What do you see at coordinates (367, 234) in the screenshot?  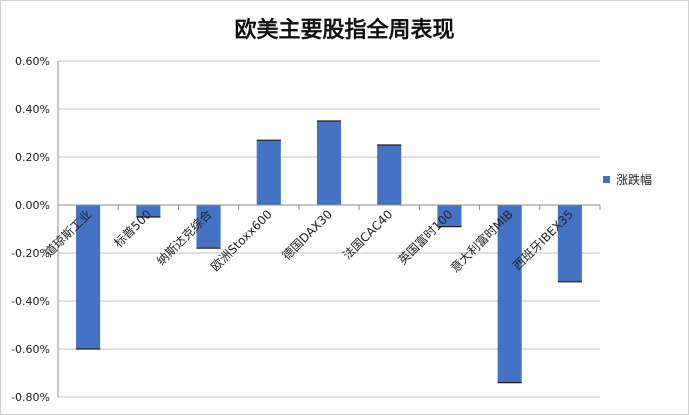 I see `category-label: 法国CAC40` at bounding box center [367, 234].